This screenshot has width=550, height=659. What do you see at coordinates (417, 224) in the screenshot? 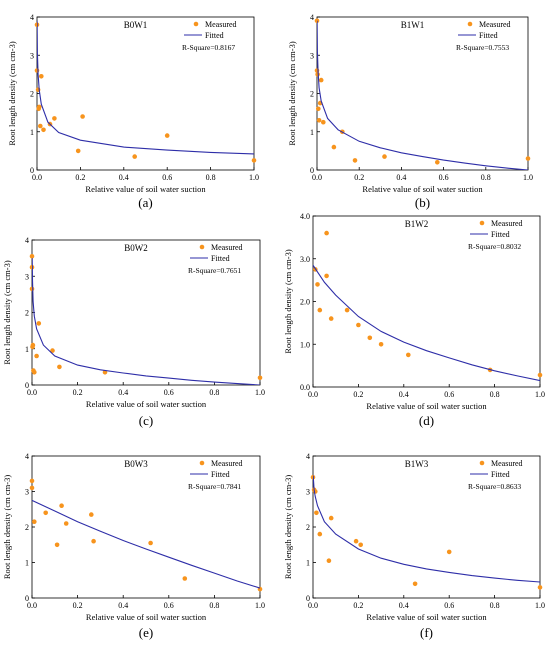
I see `panel-title: B1W2` at bounding box center [417, 224].